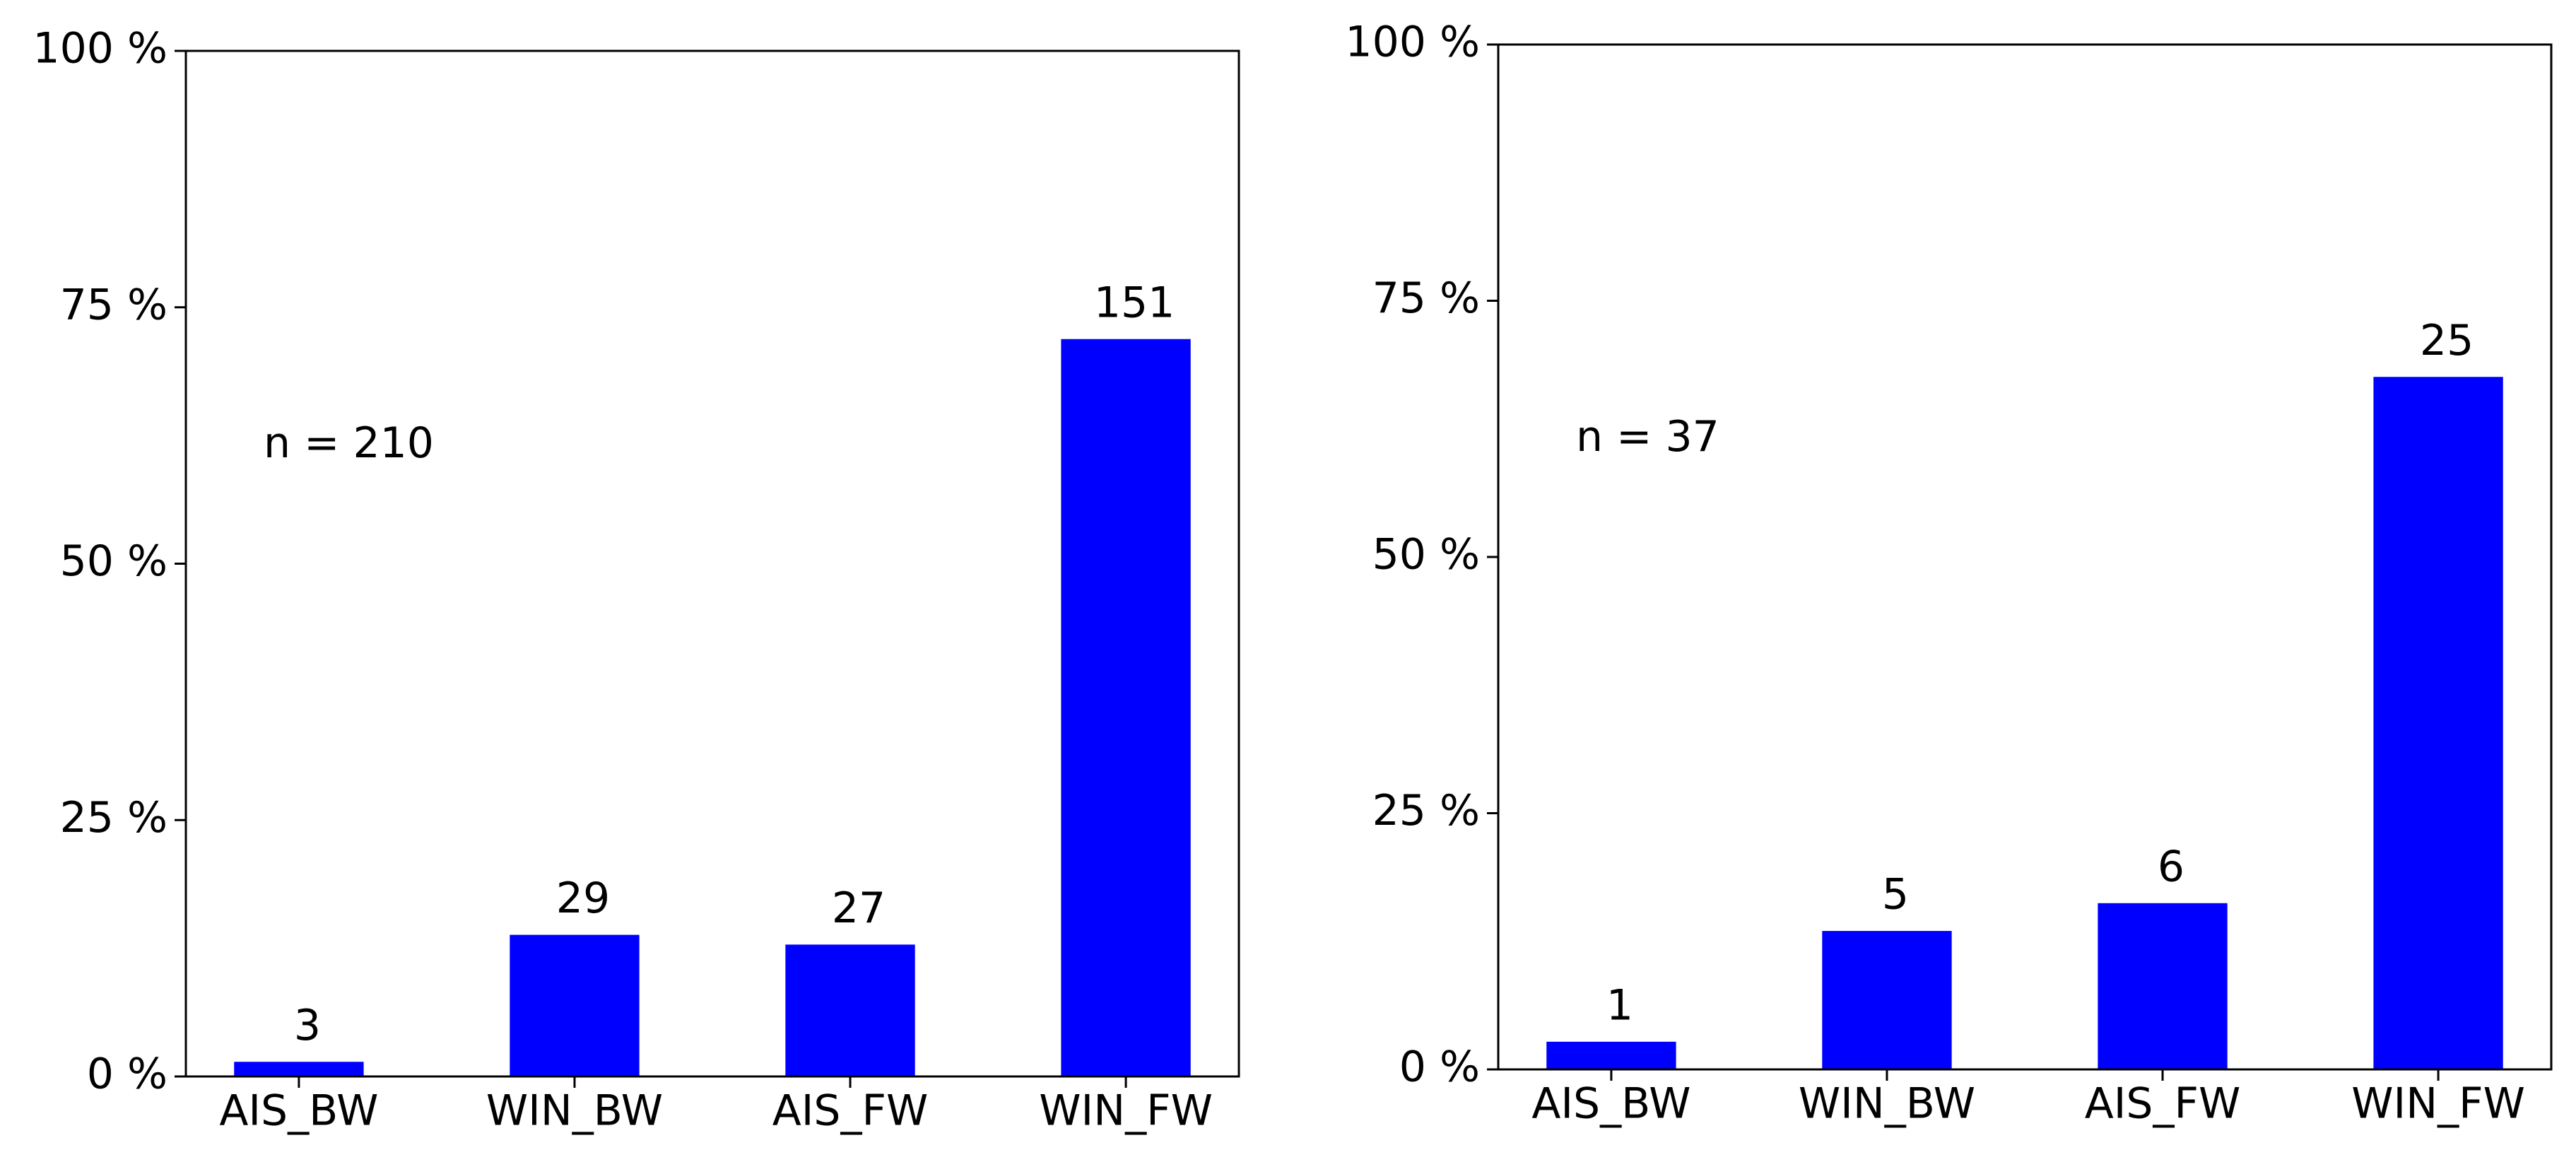  I want to click on data-label: 151, so click(1134, 302).